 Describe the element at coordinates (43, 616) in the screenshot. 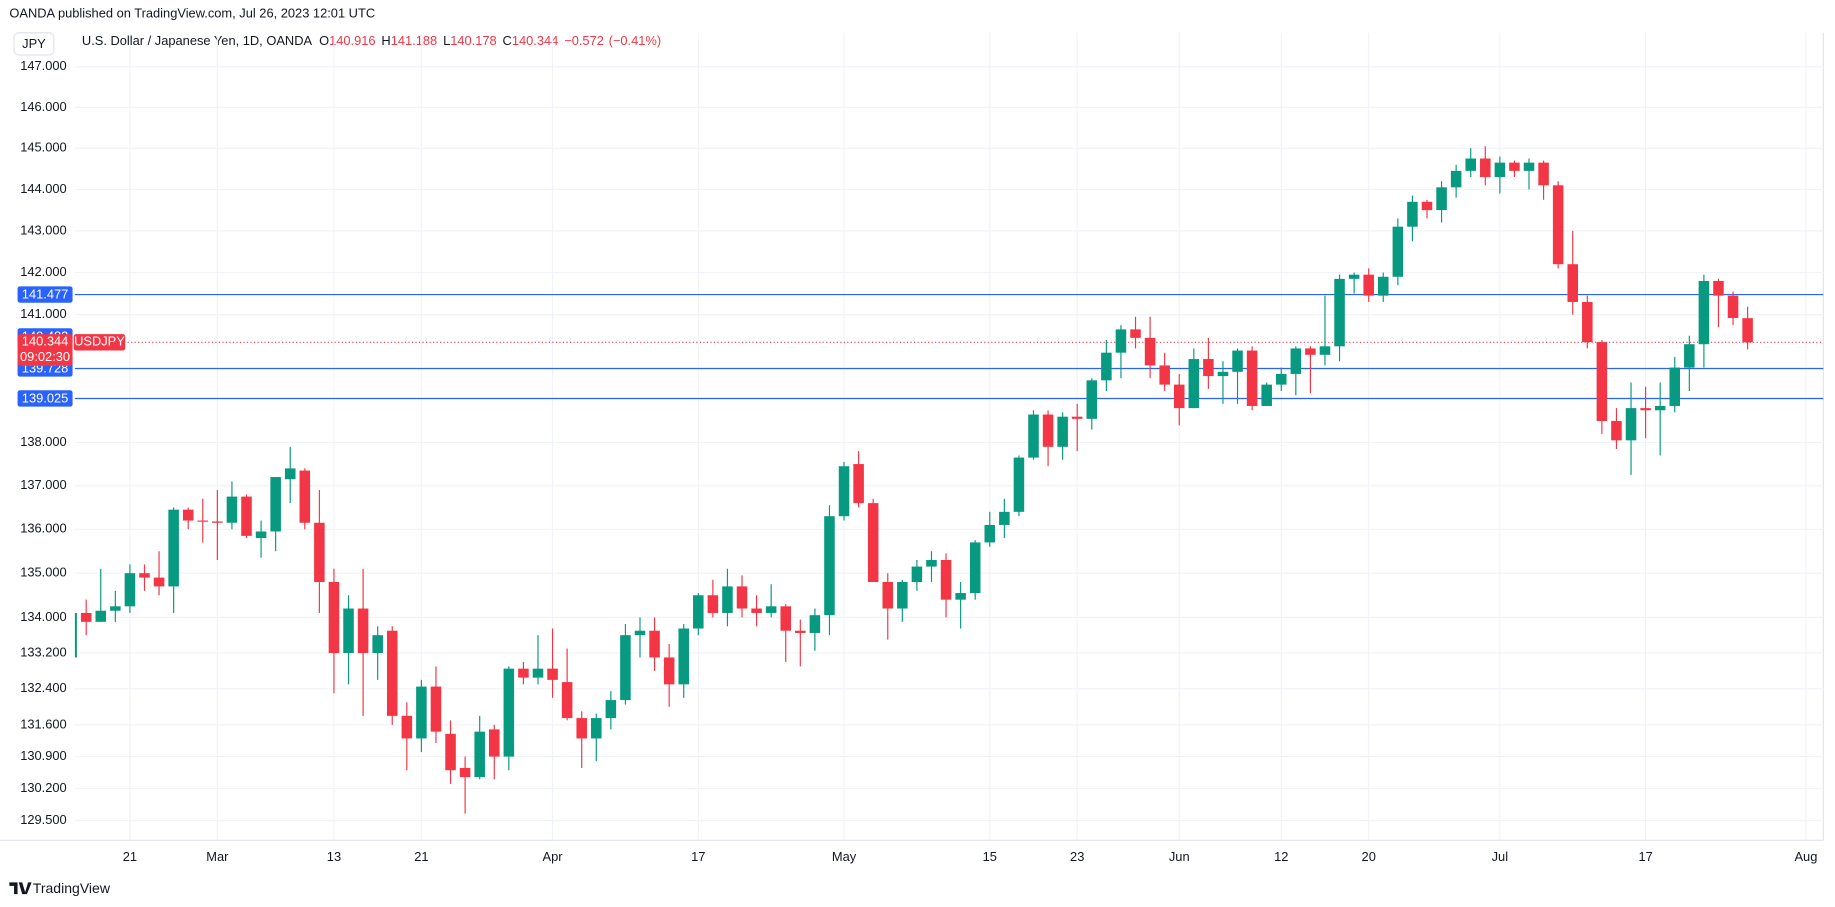

I see `y-tick-label: 134.000` at that location.